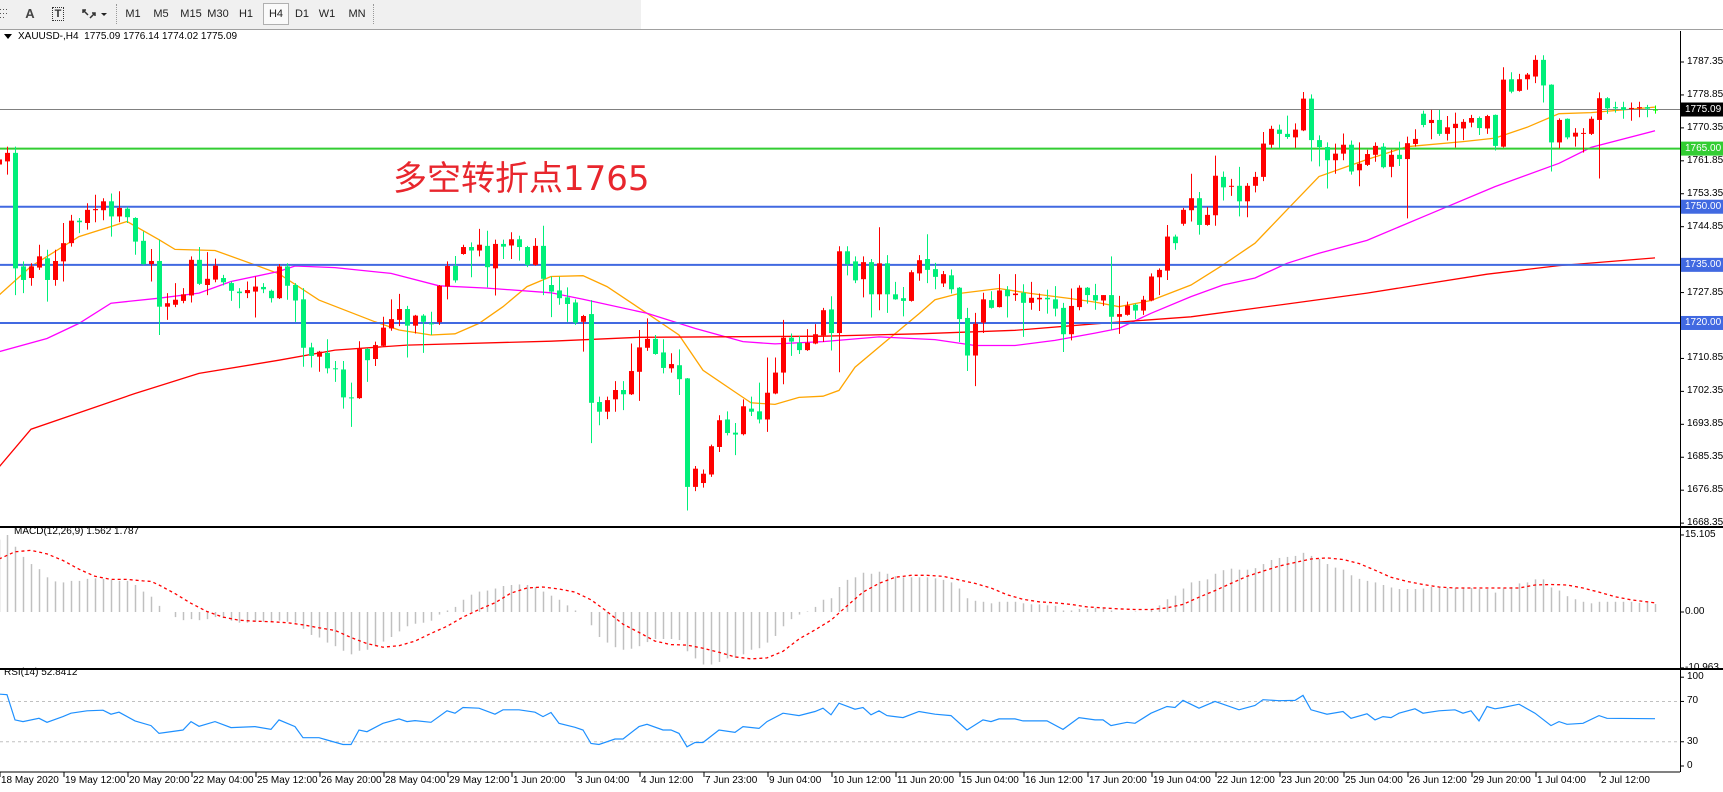 The width and height of the screenshot is (1723, 792). What do you see at coordinates (1705, 391) in the screenshot?
I see `price-axis-label: 1702.35` at bounding box center [1705, 391].